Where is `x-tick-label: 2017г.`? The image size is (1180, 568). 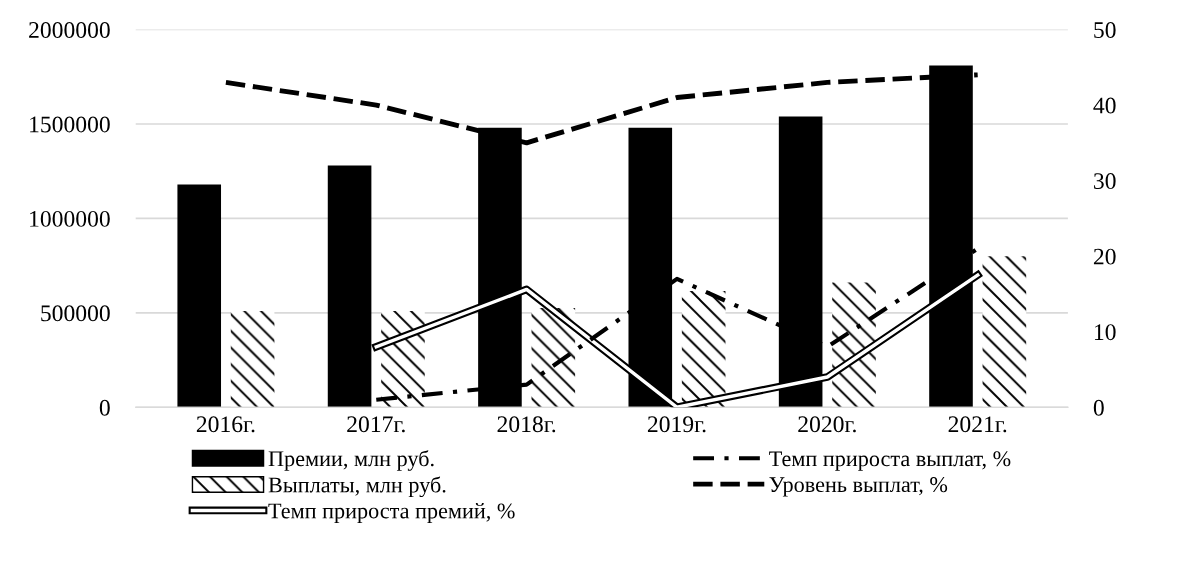
x-tick-label: 2017г. is located at coordinates (376, 424).